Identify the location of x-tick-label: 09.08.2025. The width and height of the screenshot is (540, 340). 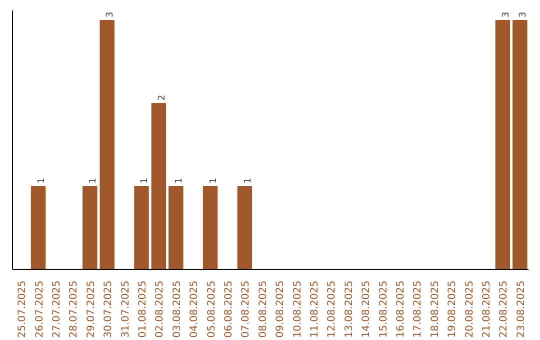
(280, 309).